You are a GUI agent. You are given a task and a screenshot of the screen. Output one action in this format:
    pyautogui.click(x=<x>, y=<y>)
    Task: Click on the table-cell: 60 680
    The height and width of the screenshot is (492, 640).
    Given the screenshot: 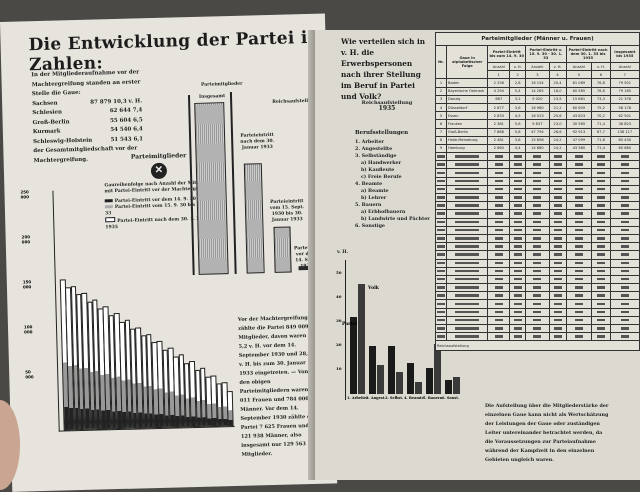 What is the action you would take?
    pyautogui.click(x=624, y=148)
    